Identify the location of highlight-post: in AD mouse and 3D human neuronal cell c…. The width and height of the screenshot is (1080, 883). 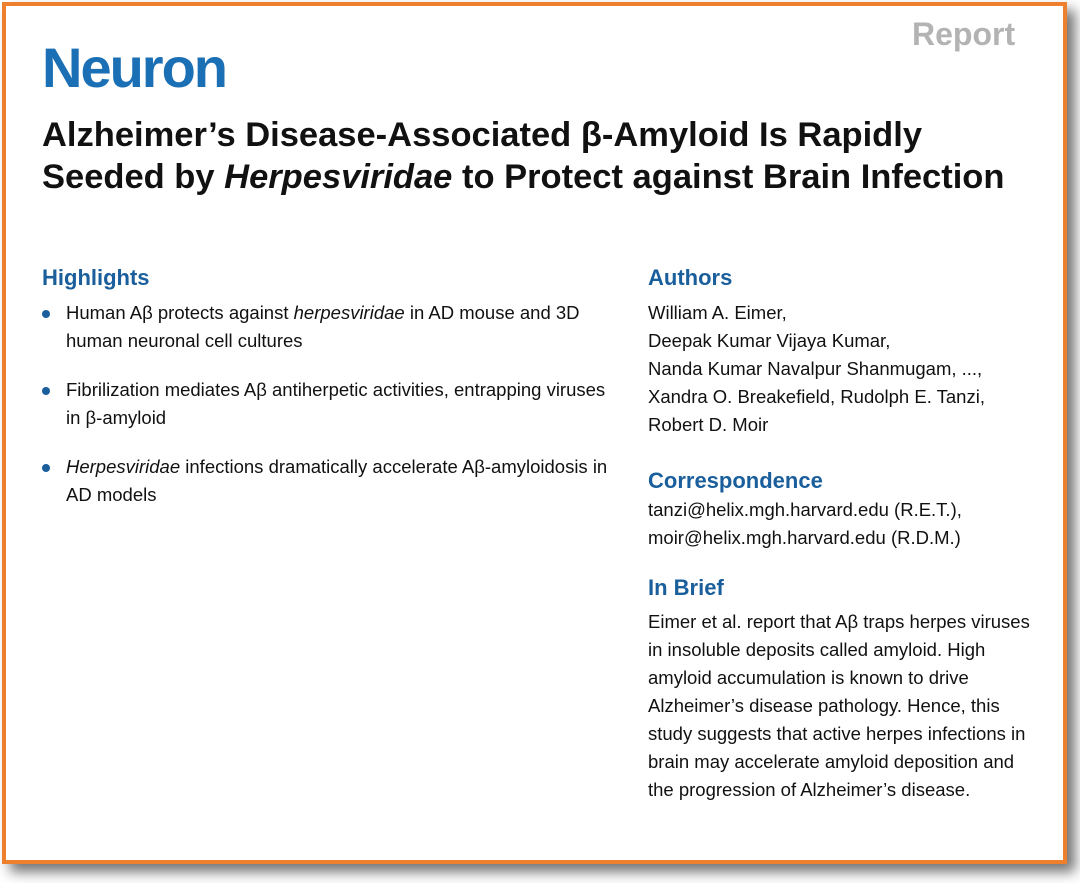
(323, 326).